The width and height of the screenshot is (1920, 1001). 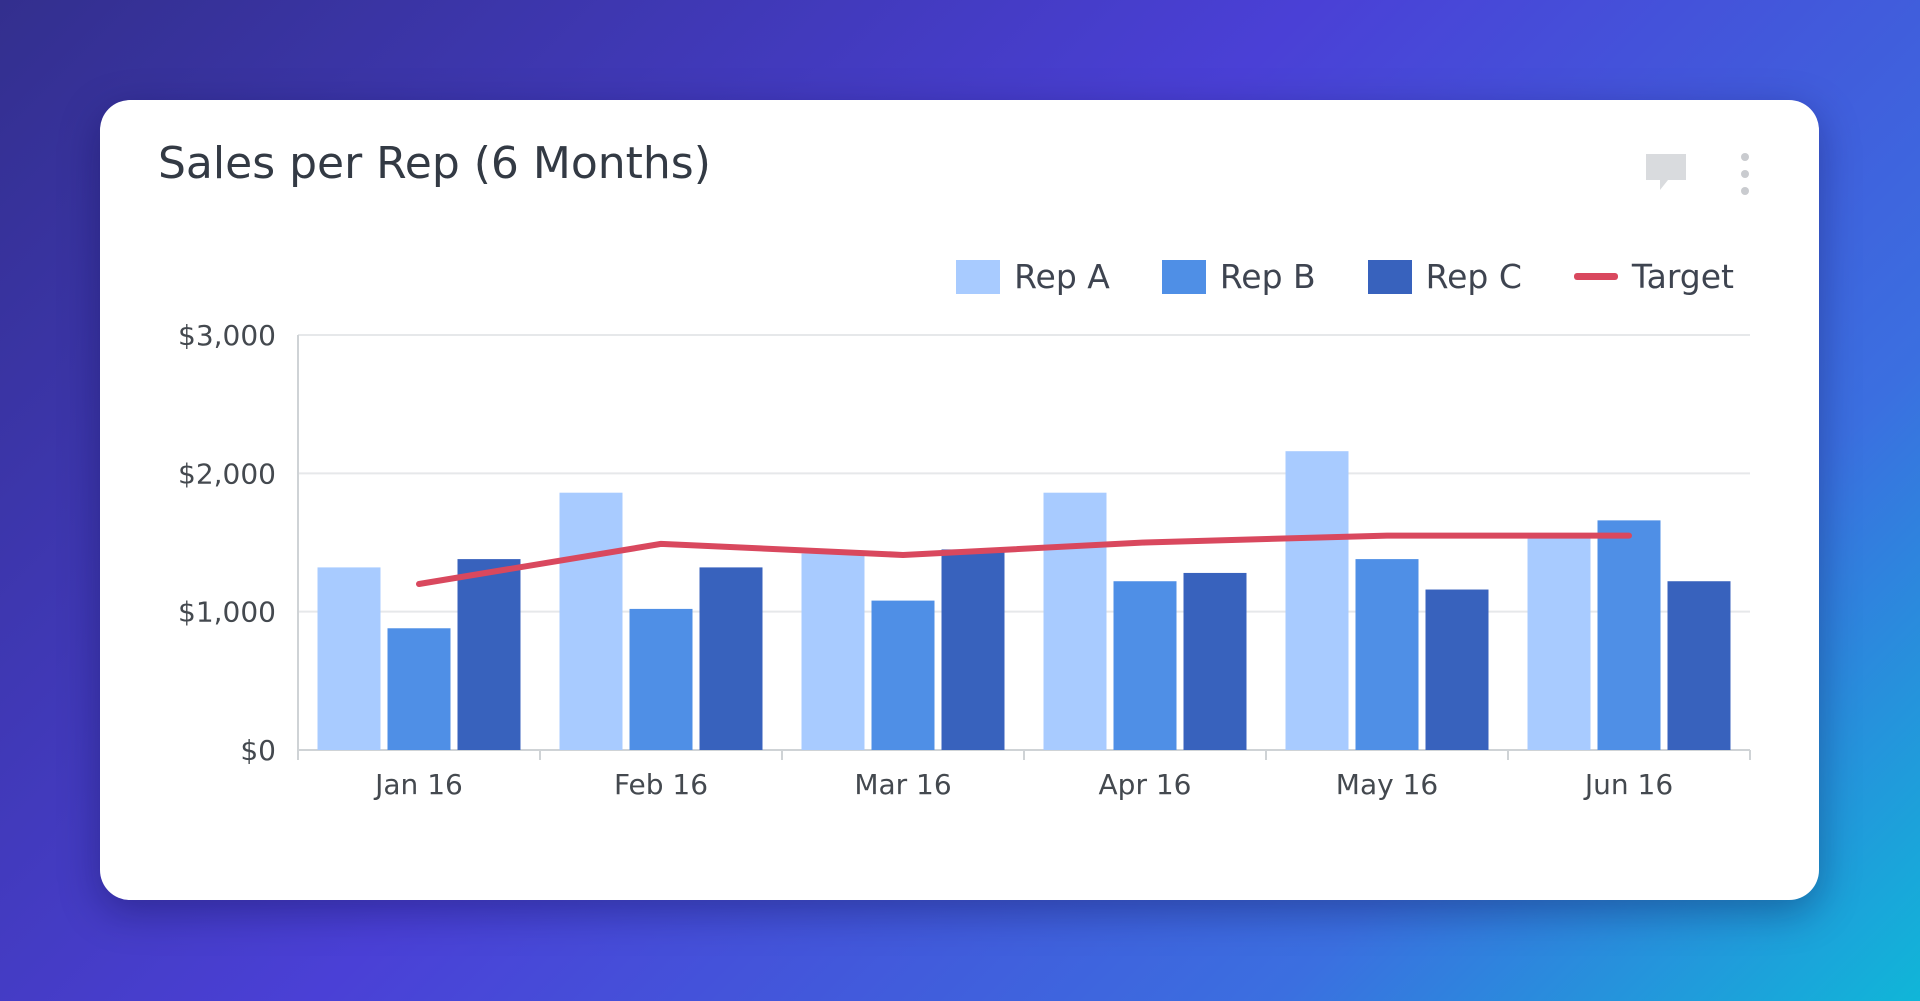 What do you see at coordinates (1682, 276) in the screenshot?
I see `legend-label-target: Target` at bounding box center [1682, 276].